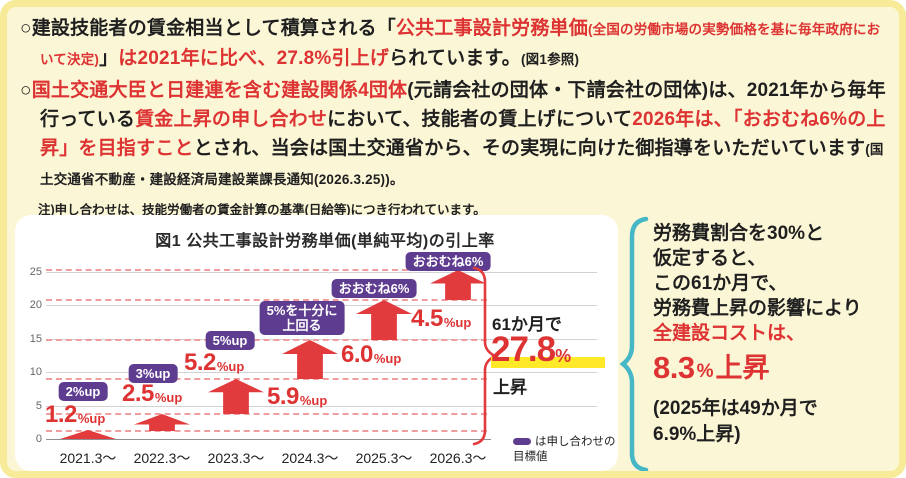 The width and height of the screenshot is (906, 478). I want to click on value-number: 6.0, so click(357, 354).